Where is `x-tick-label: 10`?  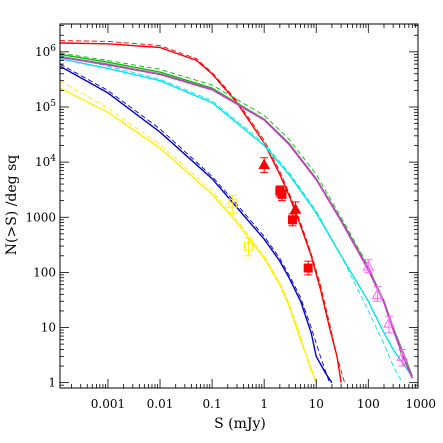 x-tick-label: 10 is located at coordinates (316, 404).